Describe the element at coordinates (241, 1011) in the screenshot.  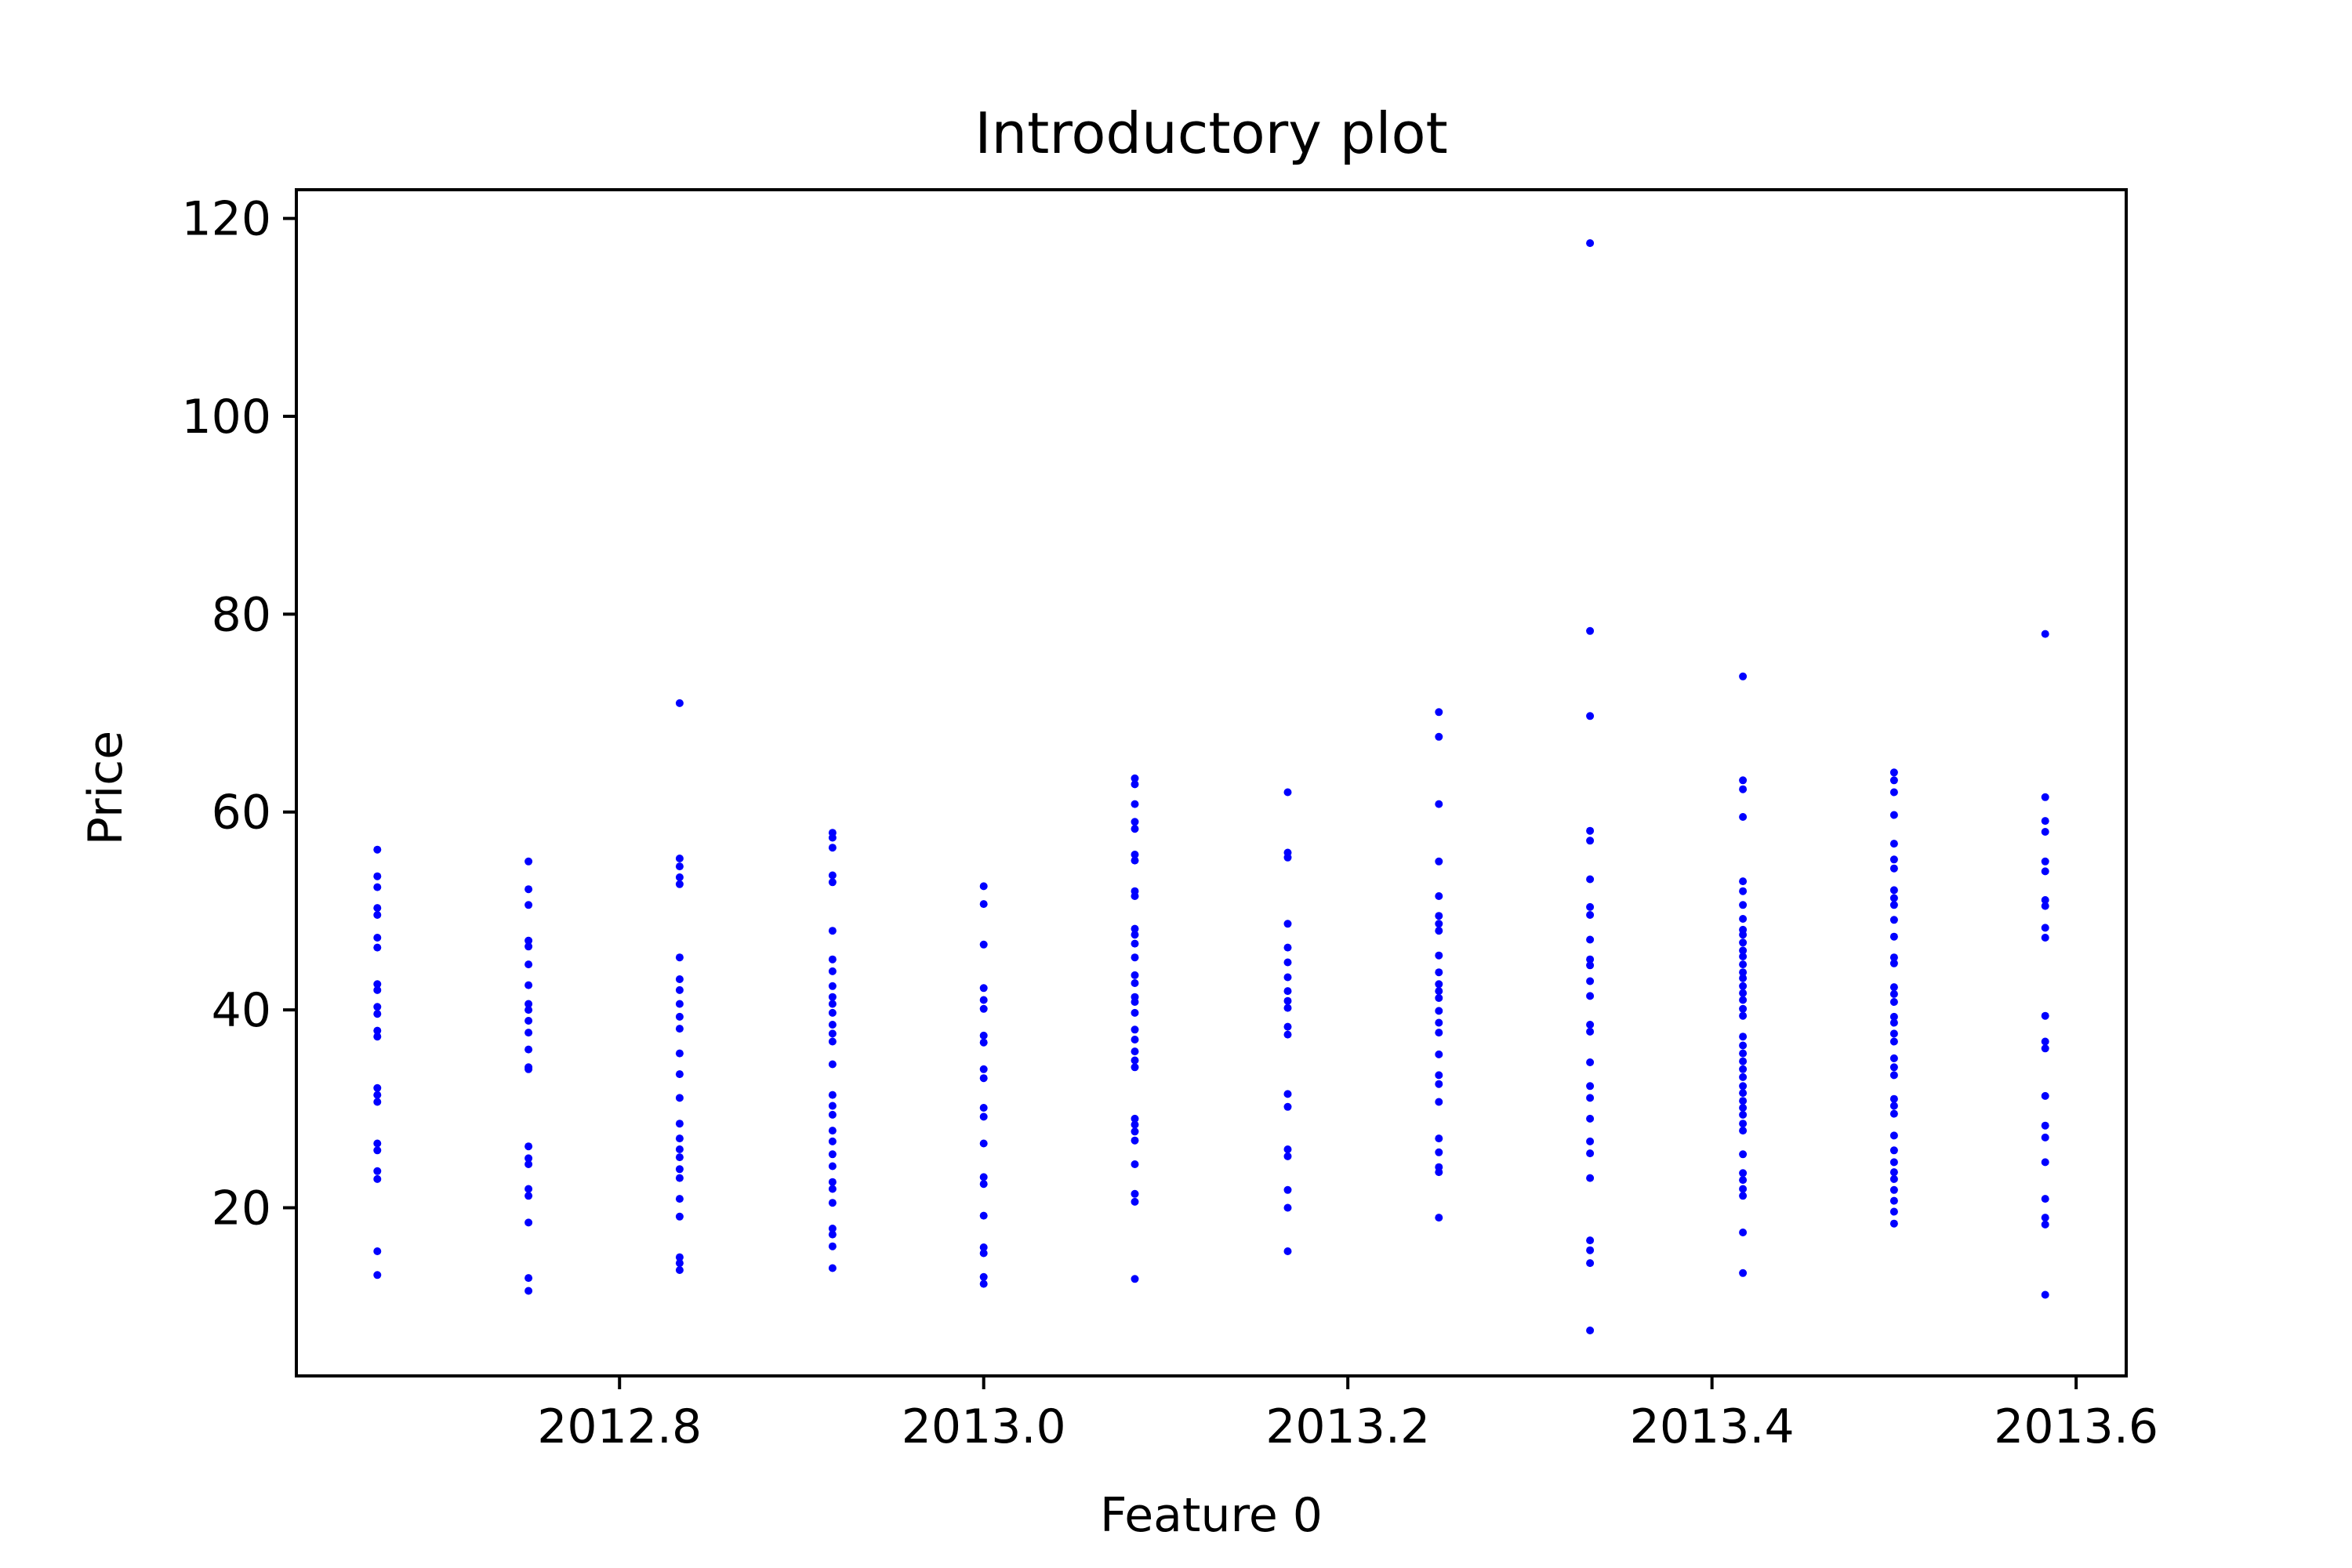
I see `y-tick-label: 40` at that location.